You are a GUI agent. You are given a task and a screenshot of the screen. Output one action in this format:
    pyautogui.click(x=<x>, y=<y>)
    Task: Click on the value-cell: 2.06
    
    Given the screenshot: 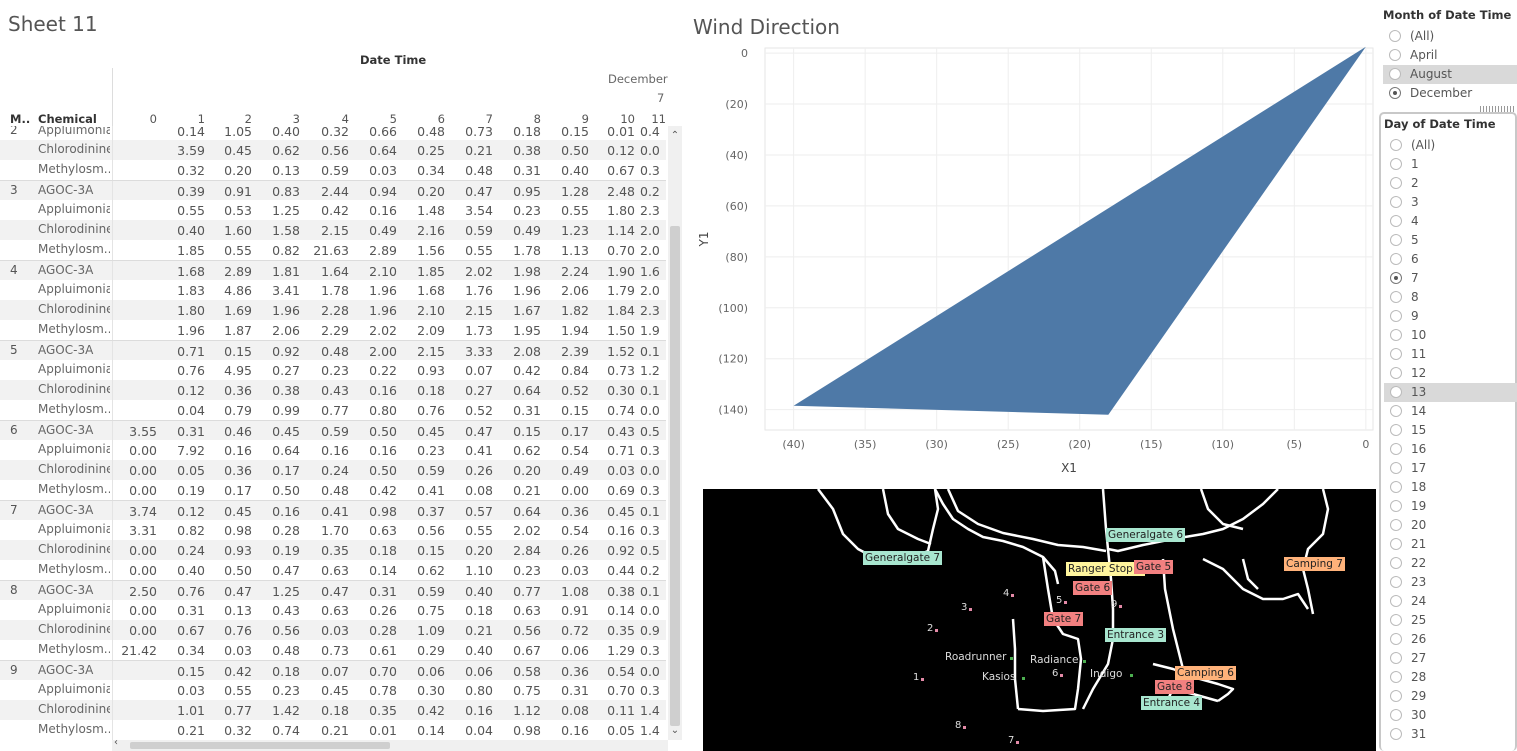 What is the action you would take?
    pyautogui.click(x=575, y=290)
    